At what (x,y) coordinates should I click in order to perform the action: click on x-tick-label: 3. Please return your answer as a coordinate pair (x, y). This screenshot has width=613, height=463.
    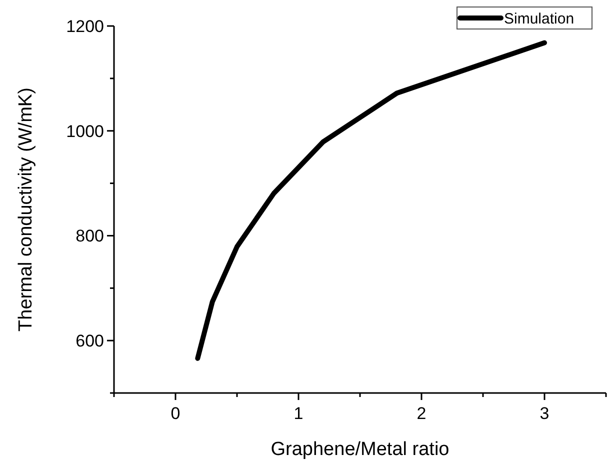
    Looking at the image, I should click on (545, 413).